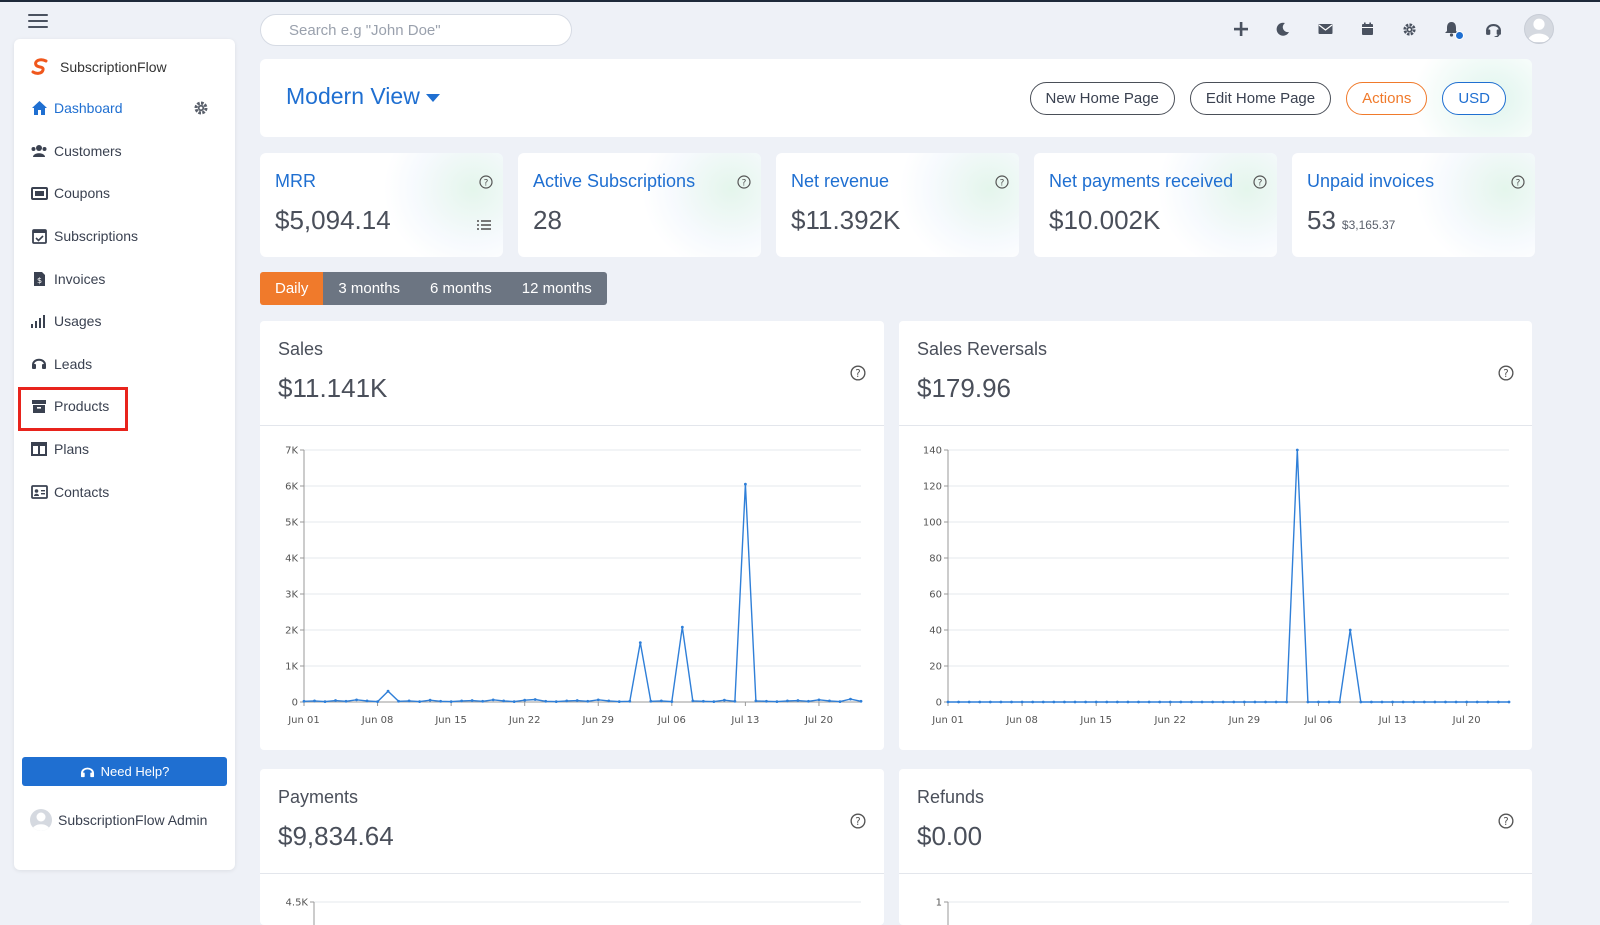 The width and height of the screenshot is (1600, 925). Describe the element at coordinates (1413, 205) in the screenshot. I see `kpi-card-unpaid-invoices: Unpaid invoices 53 $3,165.37 ?` at that location.